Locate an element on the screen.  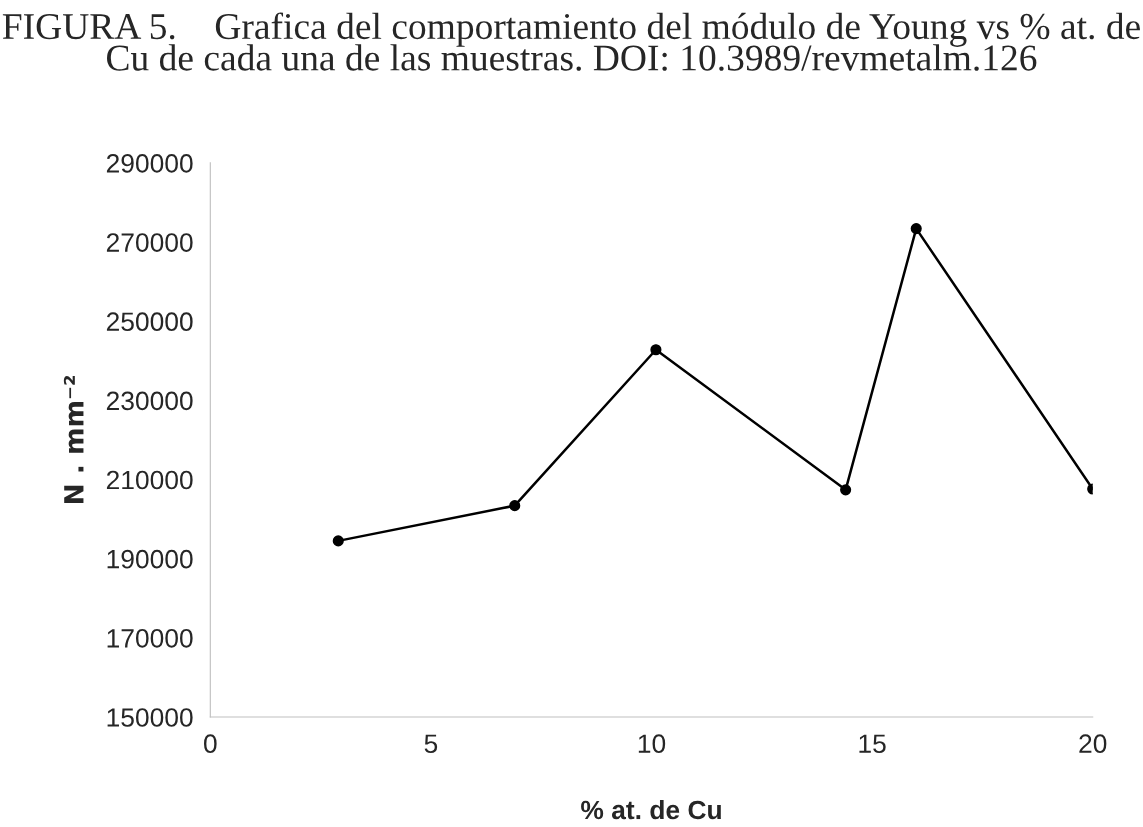
y-tick-label: 150000 is located at coordinates (150, 717).